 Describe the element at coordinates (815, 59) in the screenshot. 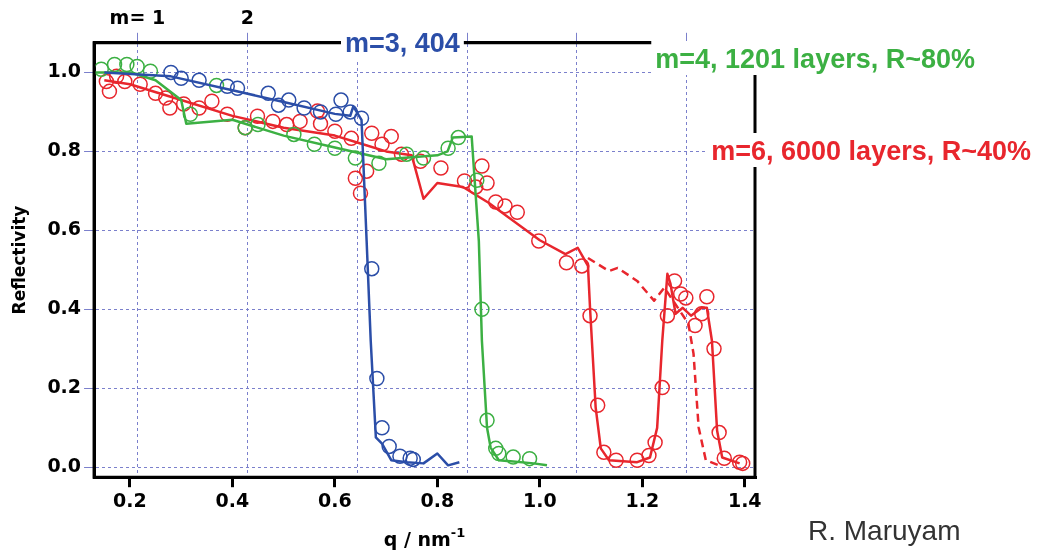

I see `text: m=4, 1201 layers, R~80%` at that location.